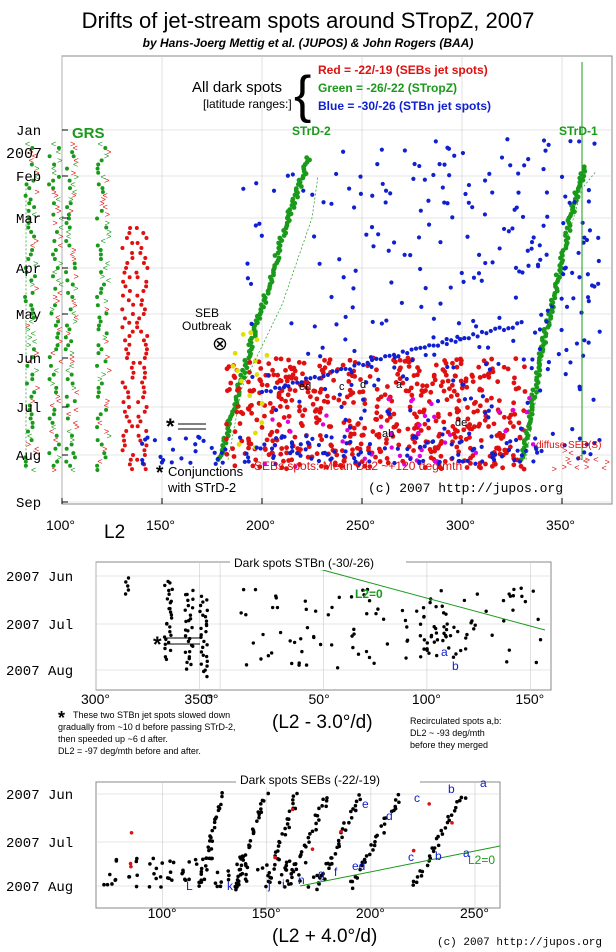 This screenshot has width=616, height=952. I want to click on label-ab: ab, so click(388, 434).